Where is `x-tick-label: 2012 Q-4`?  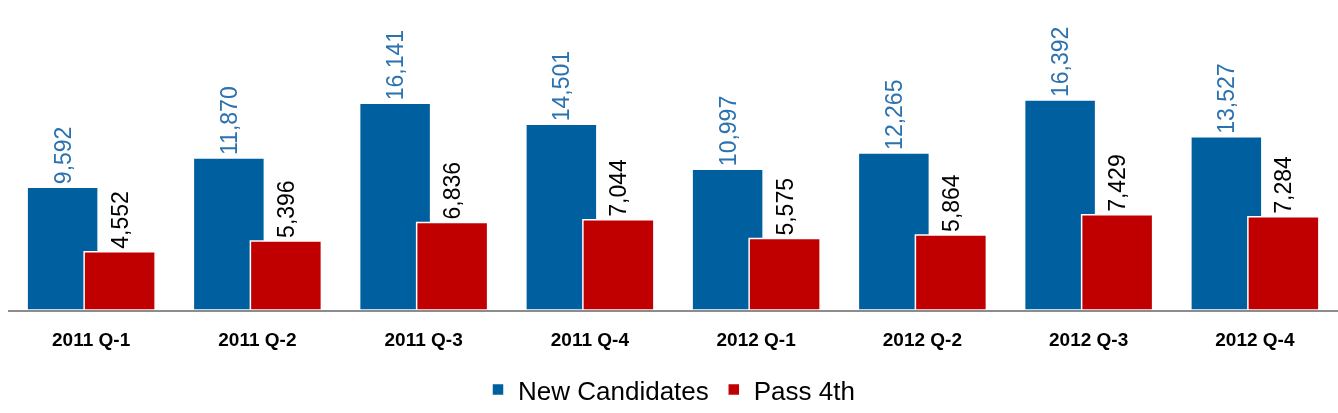 x-tick-label: 2012 Q-4 is located at coordinates (1255, 339).